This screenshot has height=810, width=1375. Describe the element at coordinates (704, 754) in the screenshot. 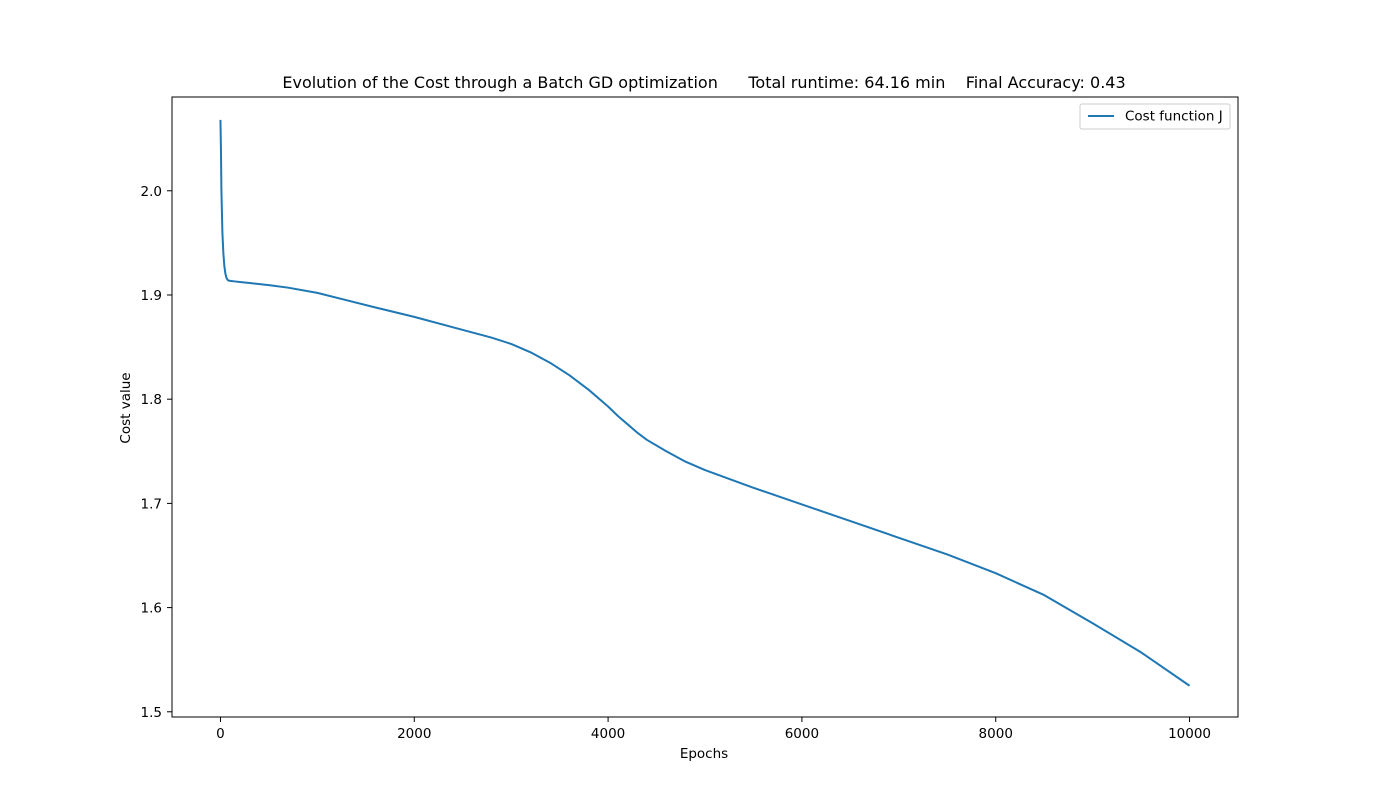

I see `x-axis-label: Epochs` at that location.